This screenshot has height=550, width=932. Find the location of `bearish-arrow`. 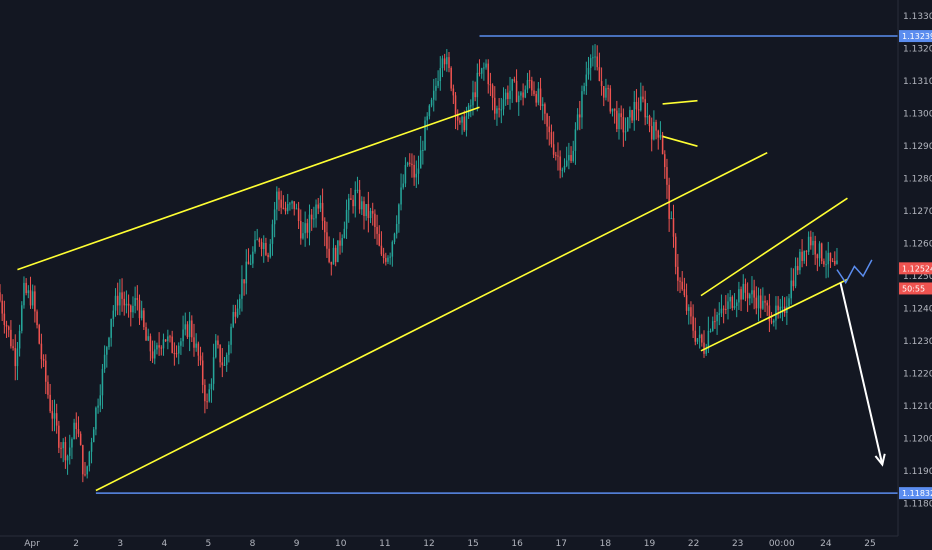

bearish-arrow is located at coordinates (862, 374).